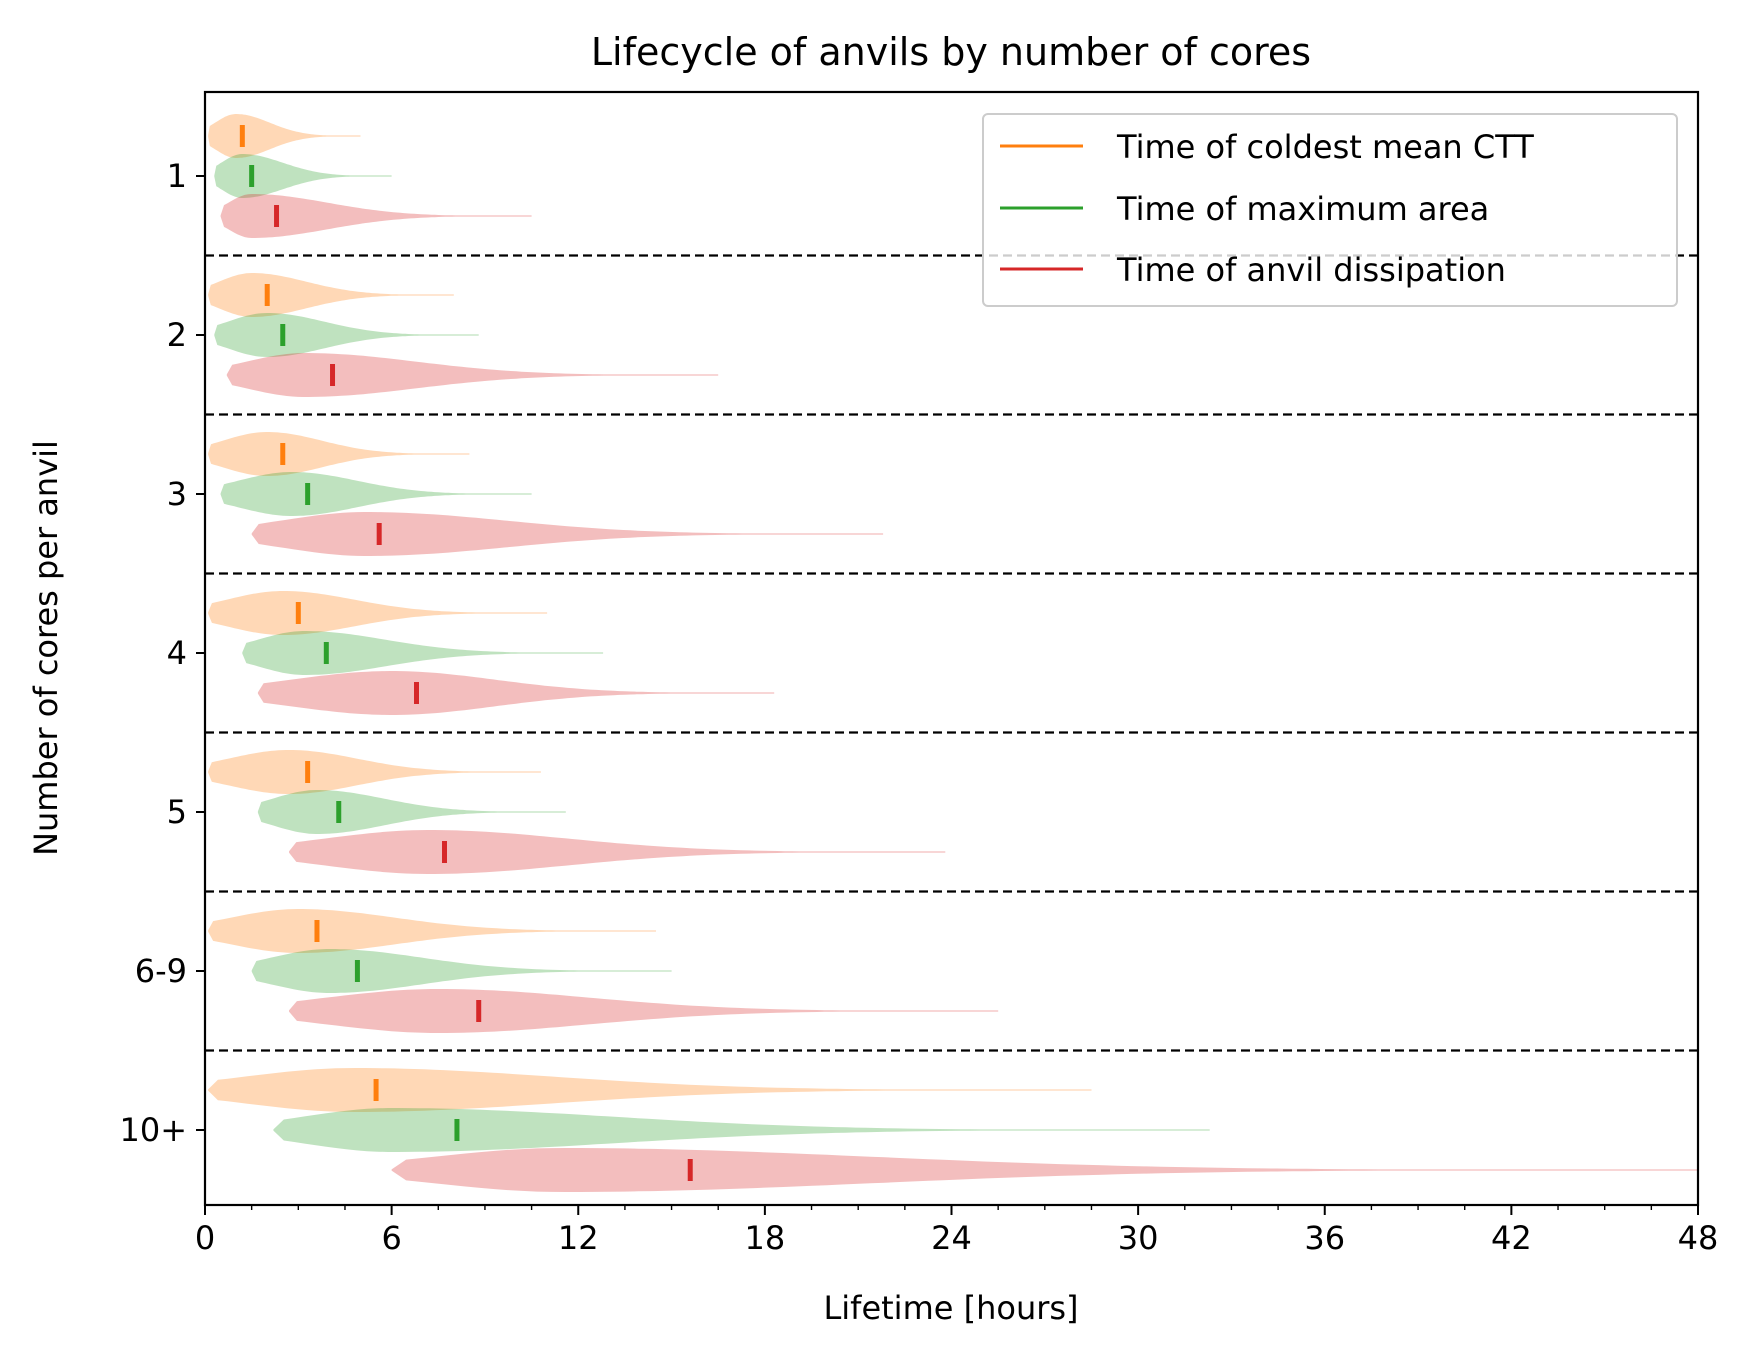 The height and width of the screenshot is (1362, 1748). I want to click on x-axis: 0 6 12 18 24 30 36 42 48, so click(957, 1231).